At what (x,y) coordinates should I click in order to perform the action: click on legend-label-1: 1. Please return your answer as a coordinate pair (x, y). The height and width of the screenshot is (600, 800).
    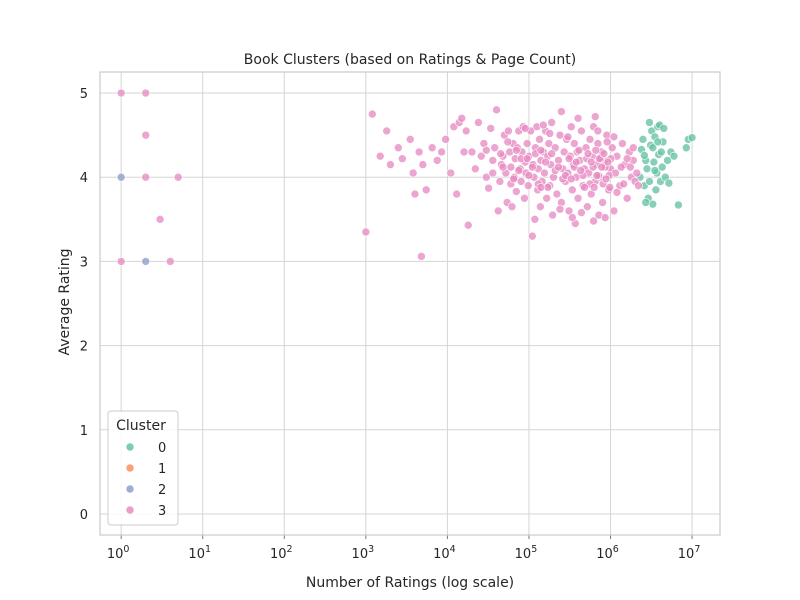
    Looking at the image, I should click on (162, 469).